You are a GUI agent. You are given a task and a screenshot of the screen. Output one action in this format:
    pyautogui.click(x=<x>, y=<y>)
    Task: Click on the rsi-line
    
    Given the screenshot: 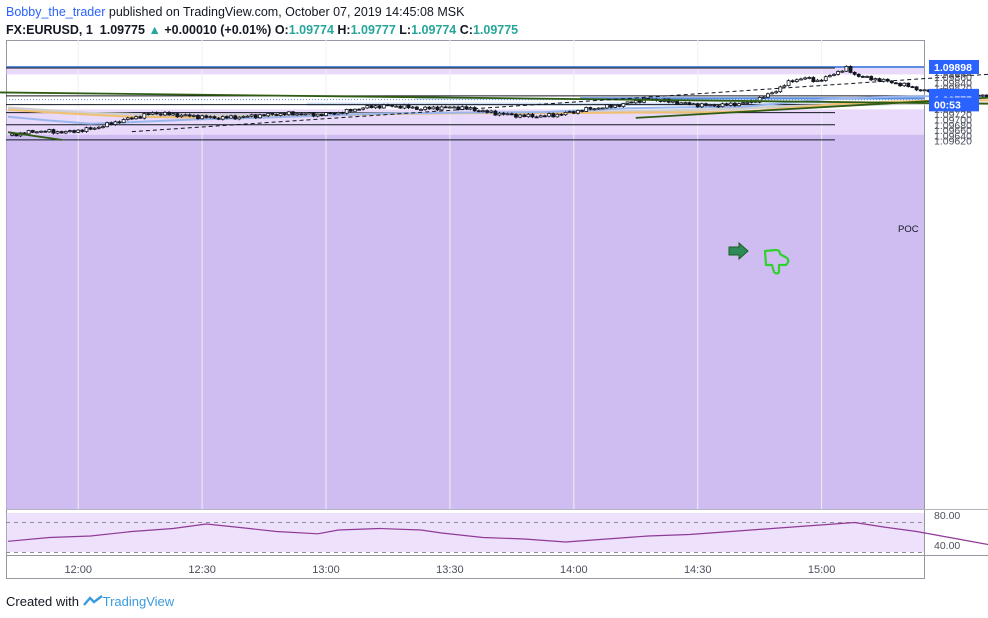 What is the action you would take?
    pyautogui.click(x=497, y=533)
    